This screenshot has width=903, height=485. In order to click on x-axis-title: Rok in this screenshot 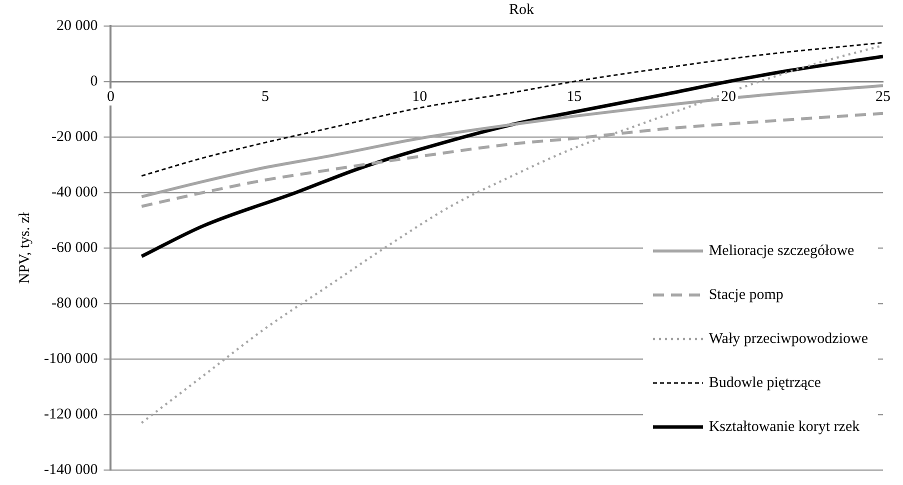, I will do `click(521, 10)`.